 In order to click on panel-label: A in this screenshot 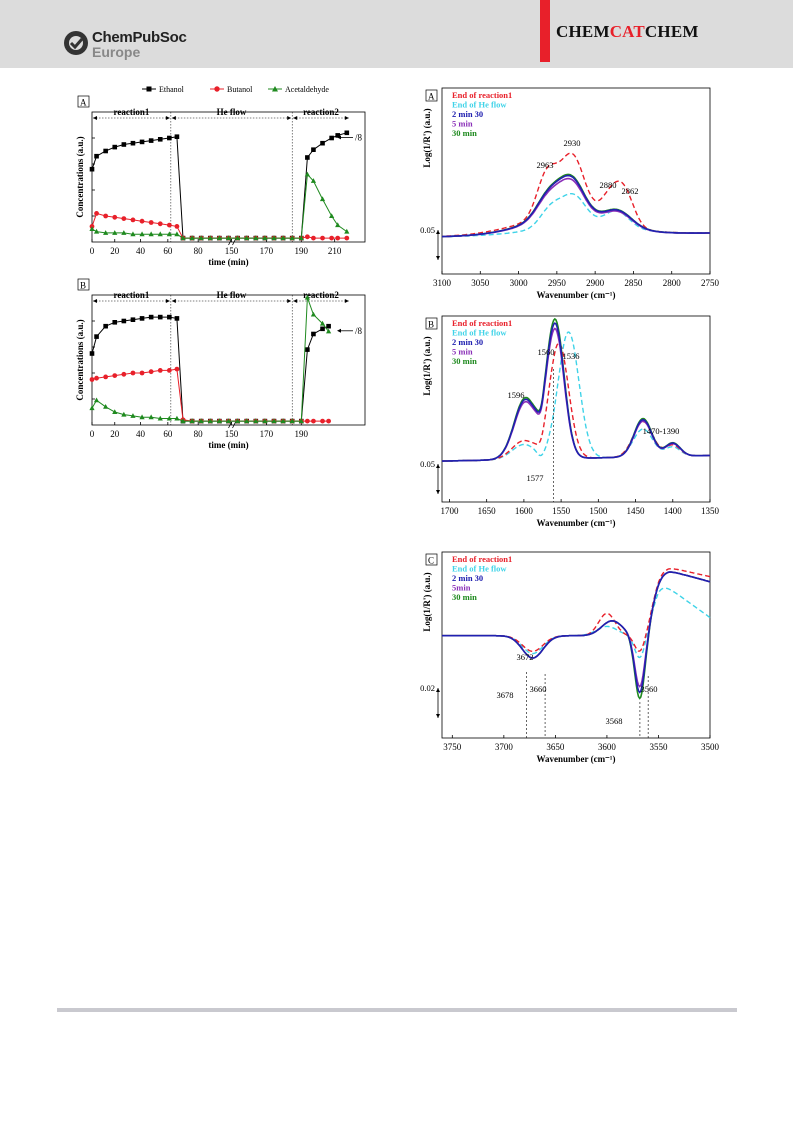, I will do `click(83, 103)`.